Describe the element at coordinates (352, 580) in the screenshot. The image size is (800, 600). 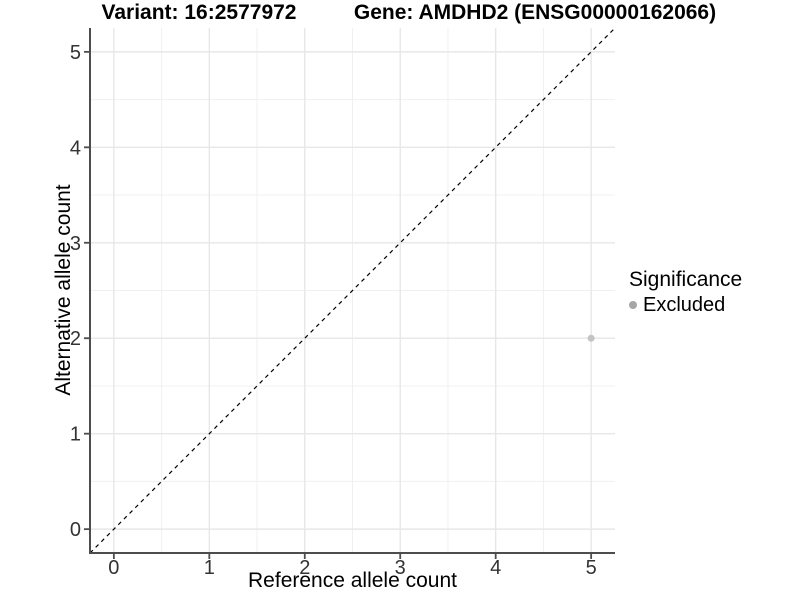
I see `x-axis-title: Reference allele count` at that location.